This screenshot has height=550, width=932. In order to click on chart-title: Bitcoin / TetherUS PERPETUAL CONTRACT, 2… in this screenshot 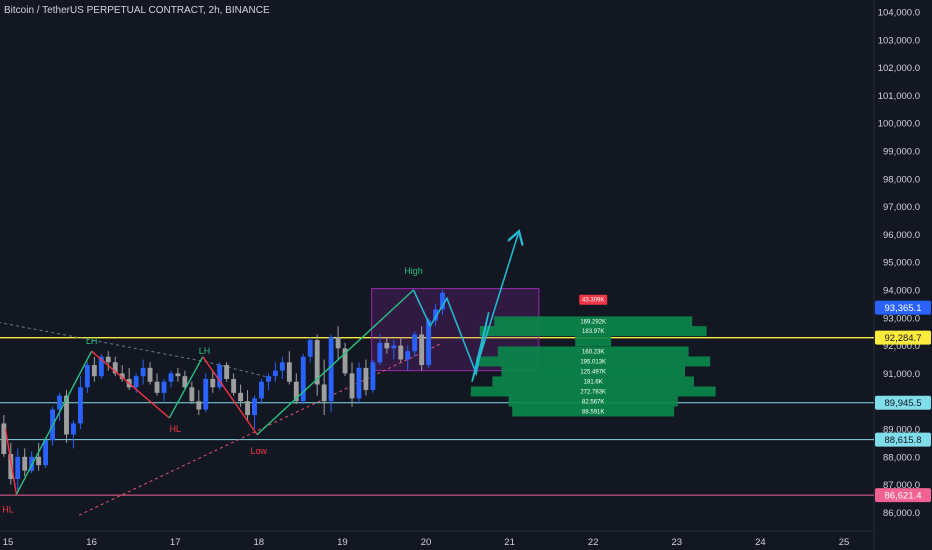, I will do `click(137, 10)`.